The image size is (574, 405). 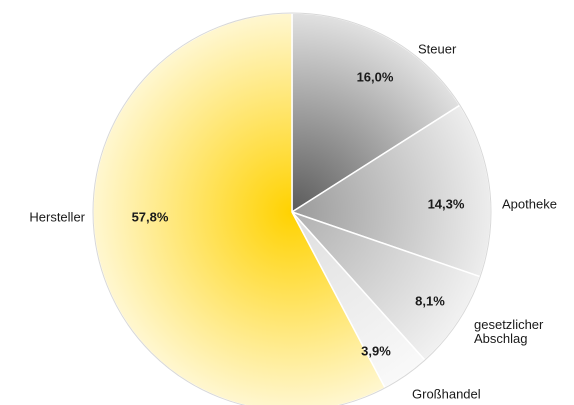 What do you see at coordinates (529, 203) in the screenshot?
I see `category-label: Apotheke` at bounding box center [529, 203].